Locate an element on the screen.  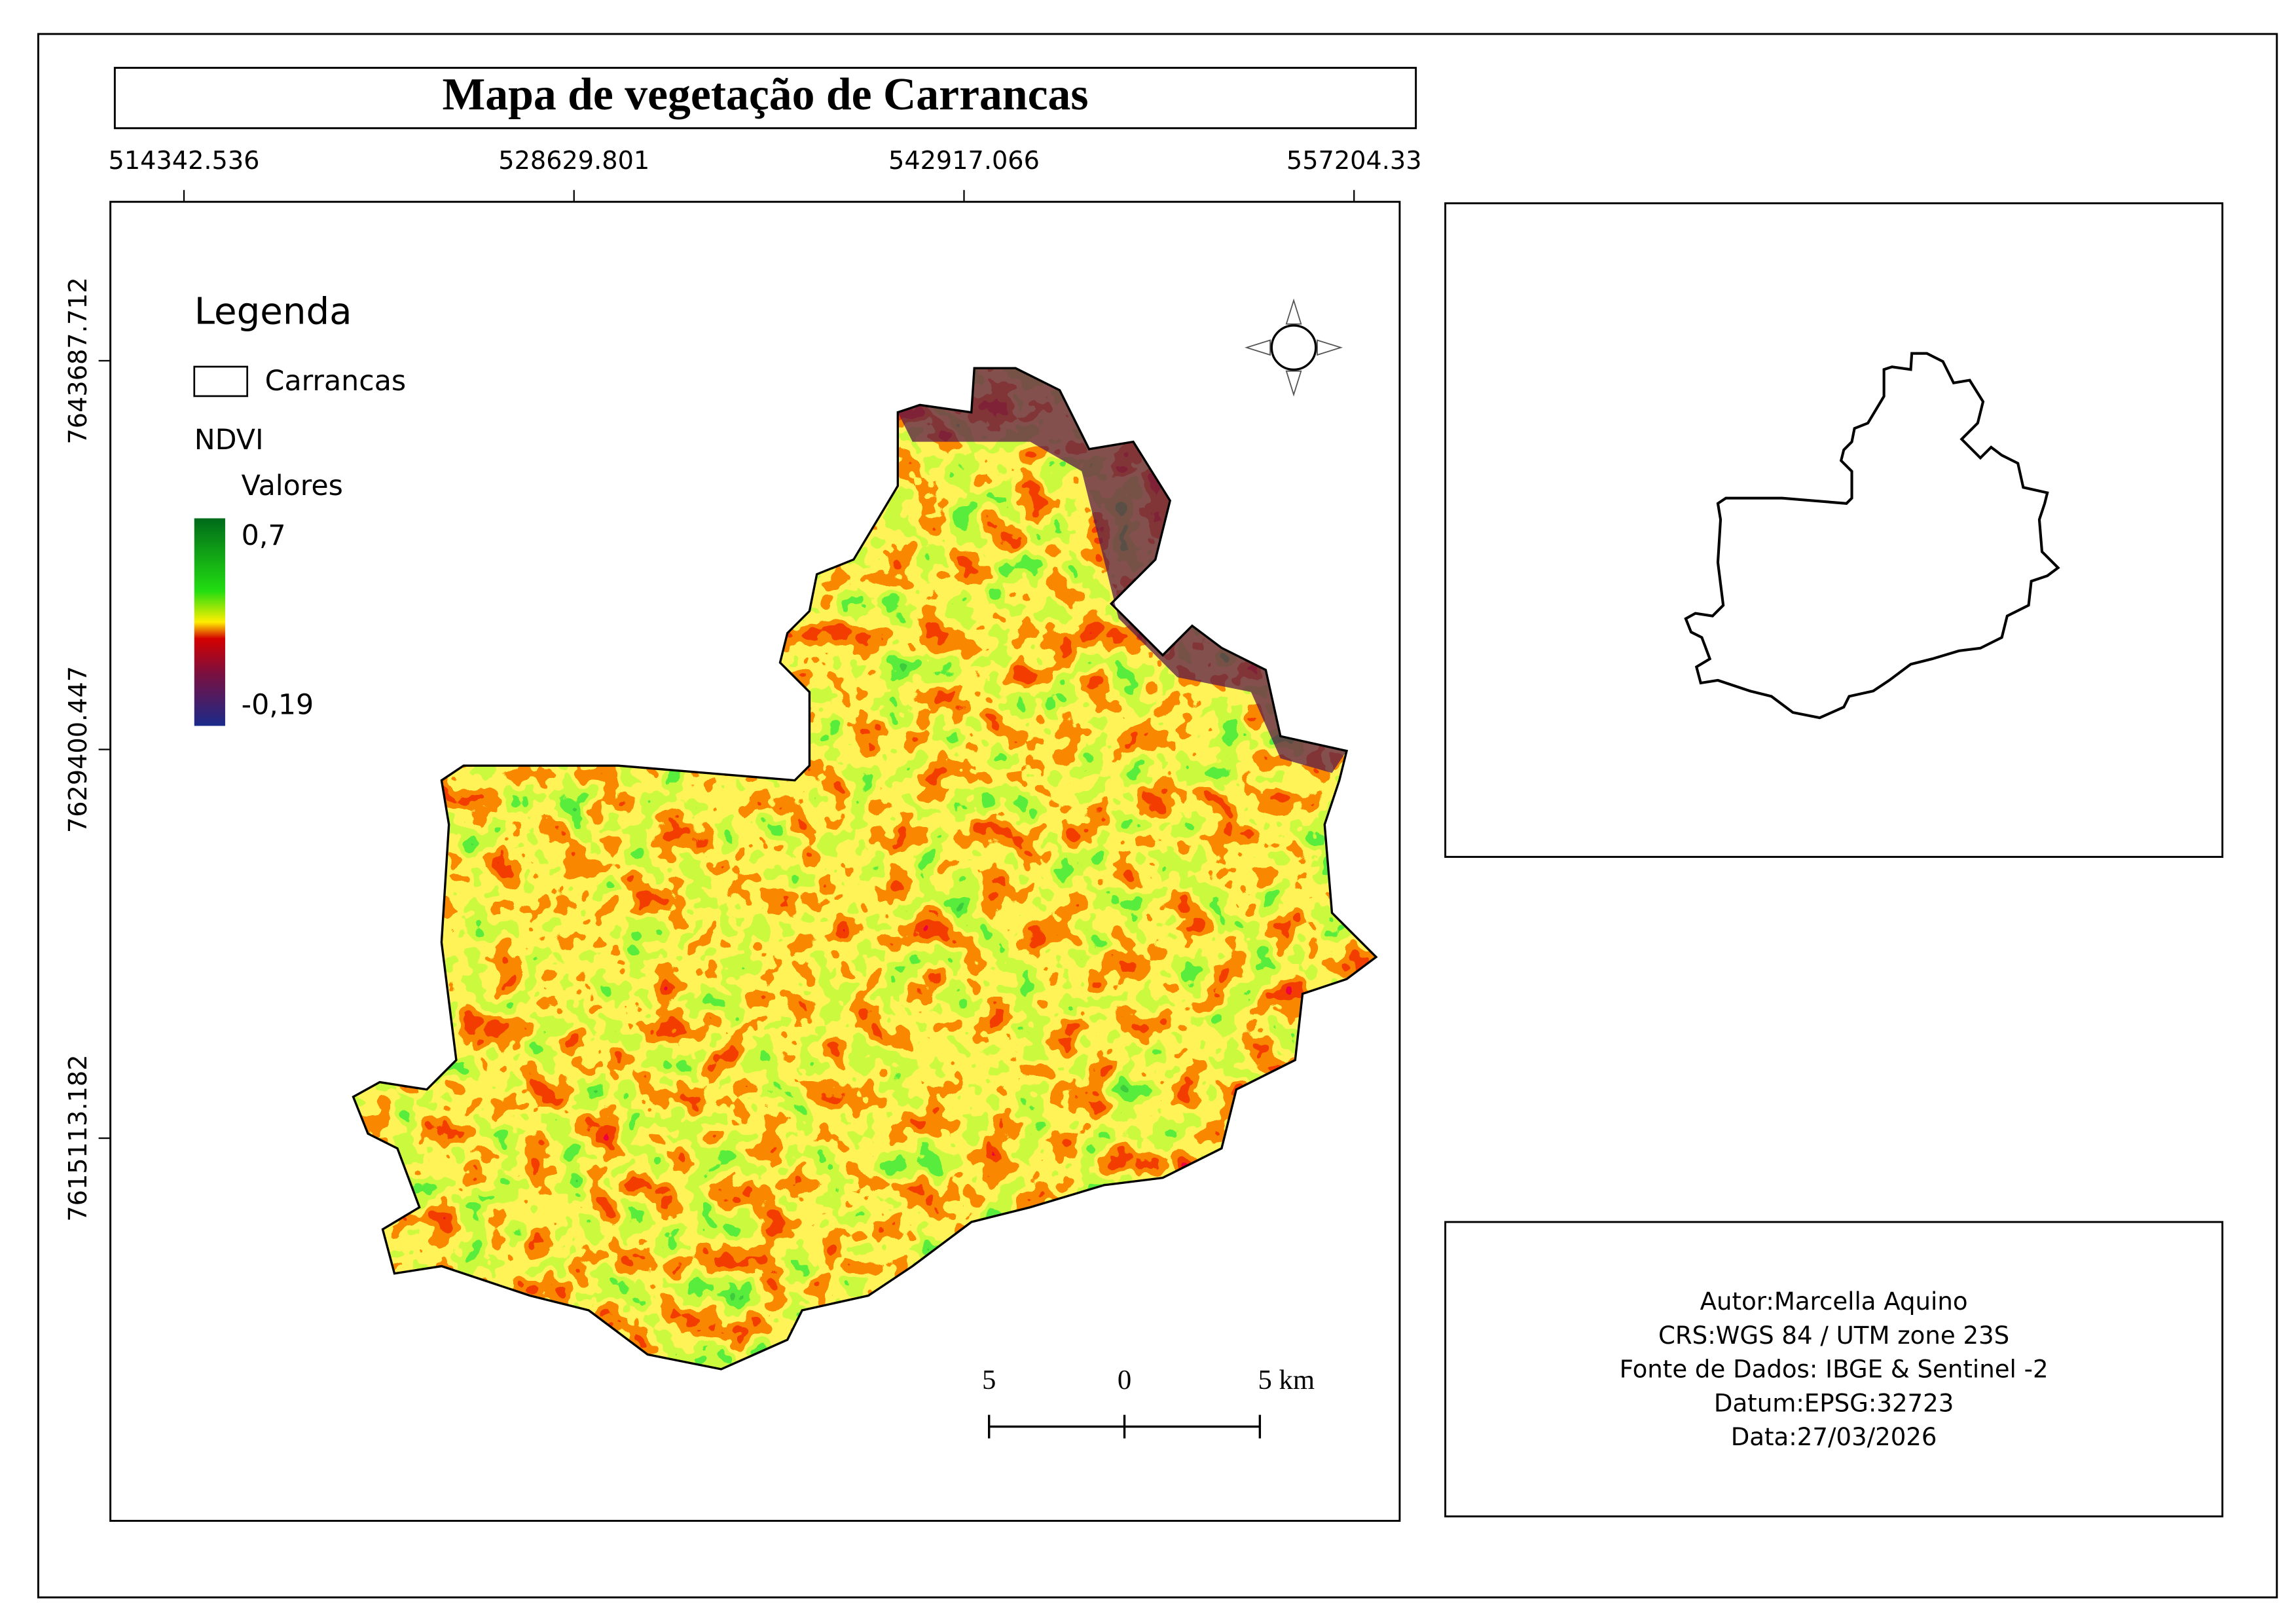
info-line: Datum:EPSG:32723 is located at coordinates (1834, 1403).